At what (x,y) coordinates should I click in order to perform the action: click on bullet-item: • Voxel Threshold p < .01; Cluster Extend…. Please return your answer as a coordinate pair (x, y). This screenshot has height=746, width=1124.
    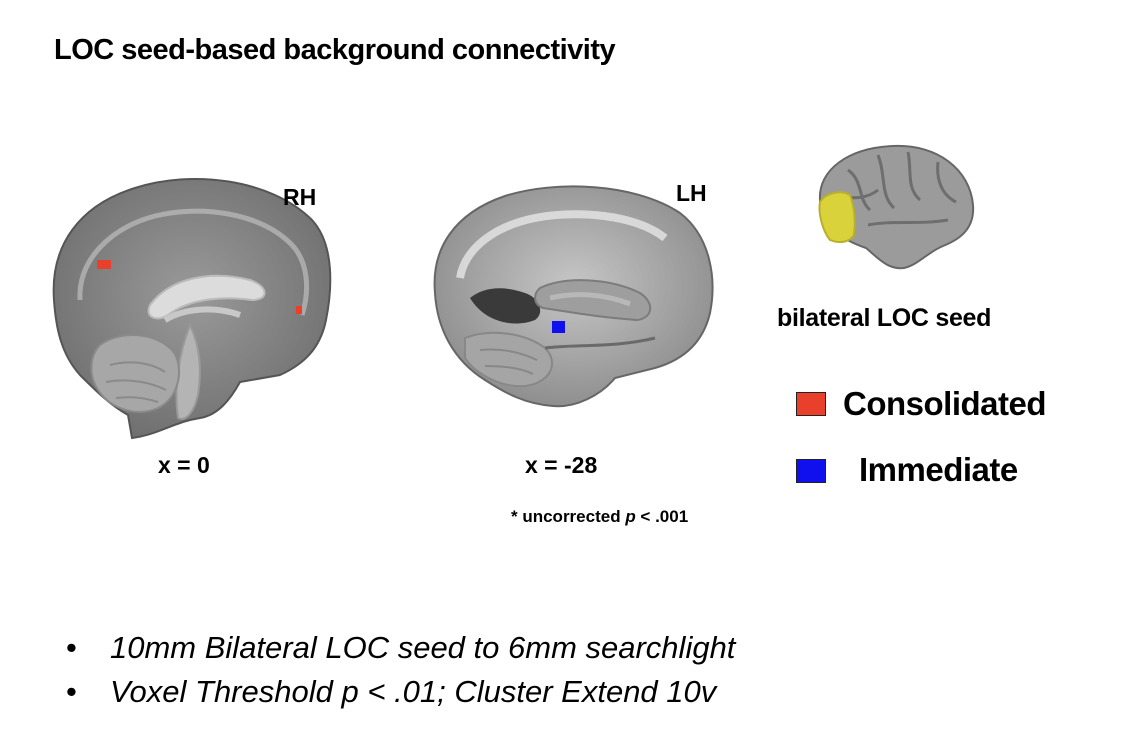
    Looking at the image, I should click on (400, 692).